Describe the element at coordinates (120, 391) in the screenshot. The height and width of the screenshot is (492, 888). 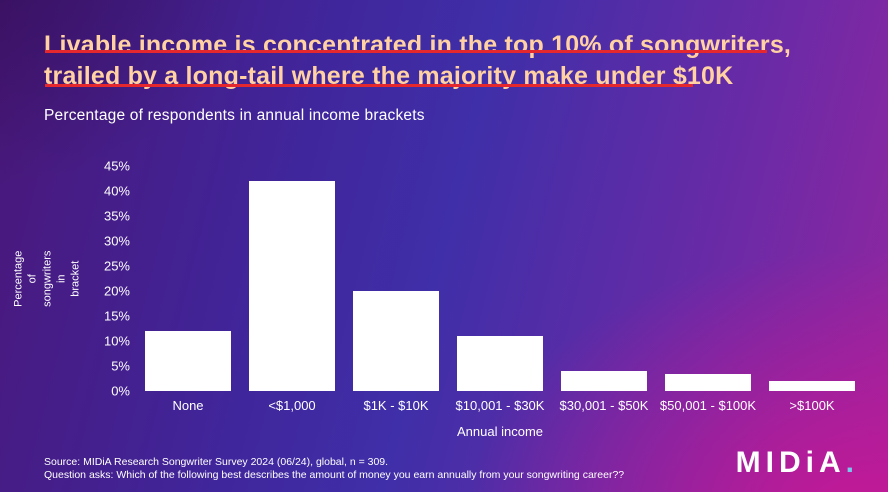
I see `y-tick-label: 0%` at that location.